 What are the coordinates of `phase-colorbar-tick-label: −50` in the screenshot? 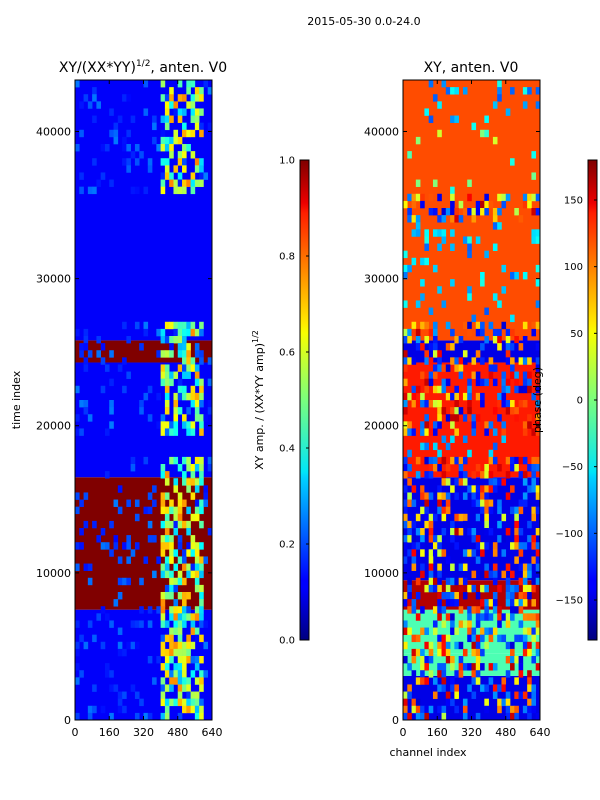 It's located at (572, 467).